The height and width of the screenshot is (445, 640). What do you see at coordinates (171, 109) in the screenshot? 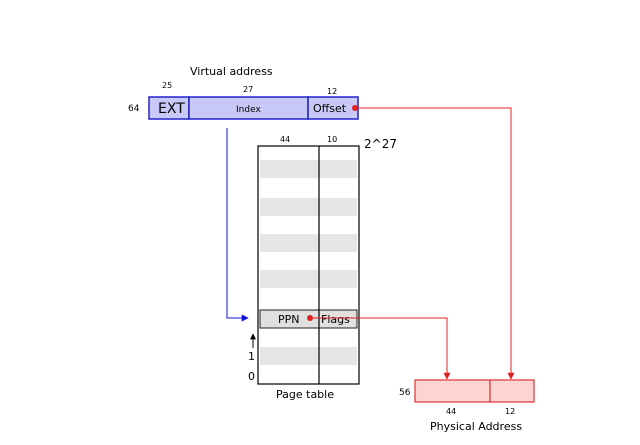
I see `ext-label: EXT` at bounding box center [171, 109].